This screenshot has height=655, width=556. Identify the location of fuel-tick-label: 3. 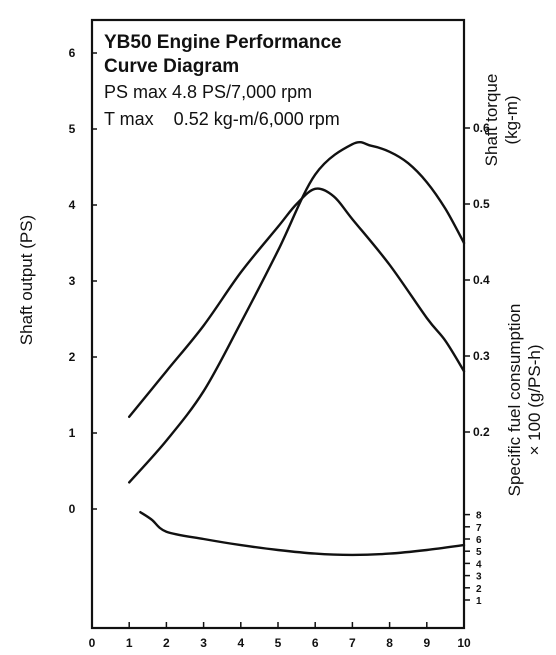
(479, 577).